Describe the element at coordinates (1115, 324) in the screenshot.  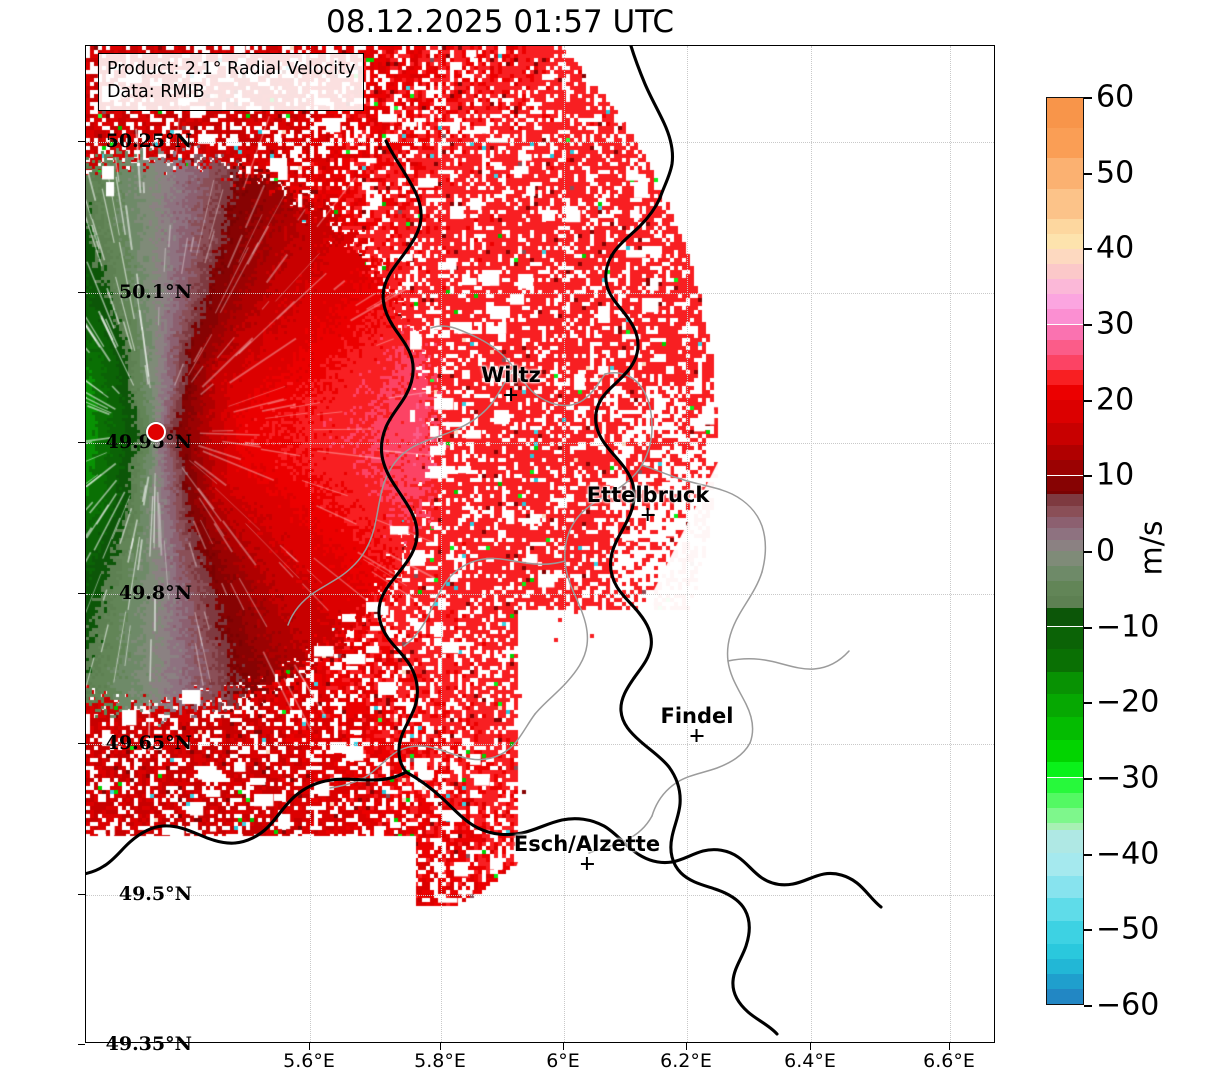
I see `colorbar-tick-label: 30` at that location.